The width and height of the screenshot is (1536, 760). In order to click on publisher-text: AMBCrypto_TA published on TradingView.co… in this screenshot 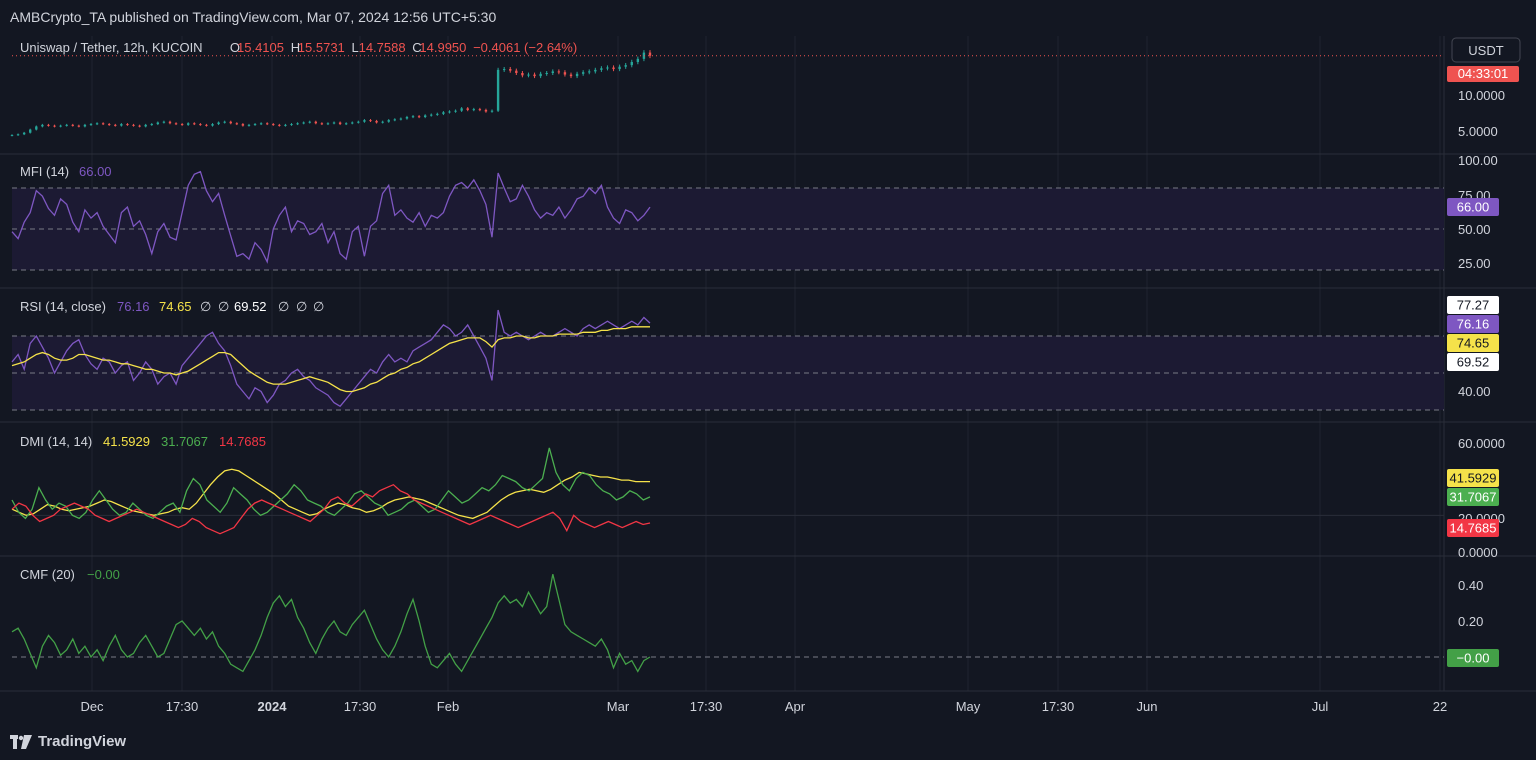, I will do `click(253, 17)`.